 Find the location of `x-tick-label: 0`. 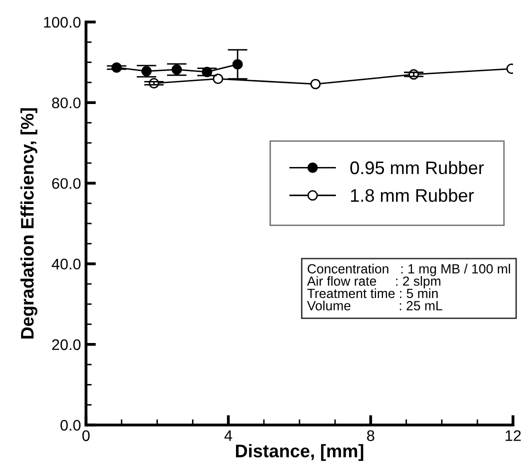

x-tick-label: 0 is located at coordinates (86, 436).